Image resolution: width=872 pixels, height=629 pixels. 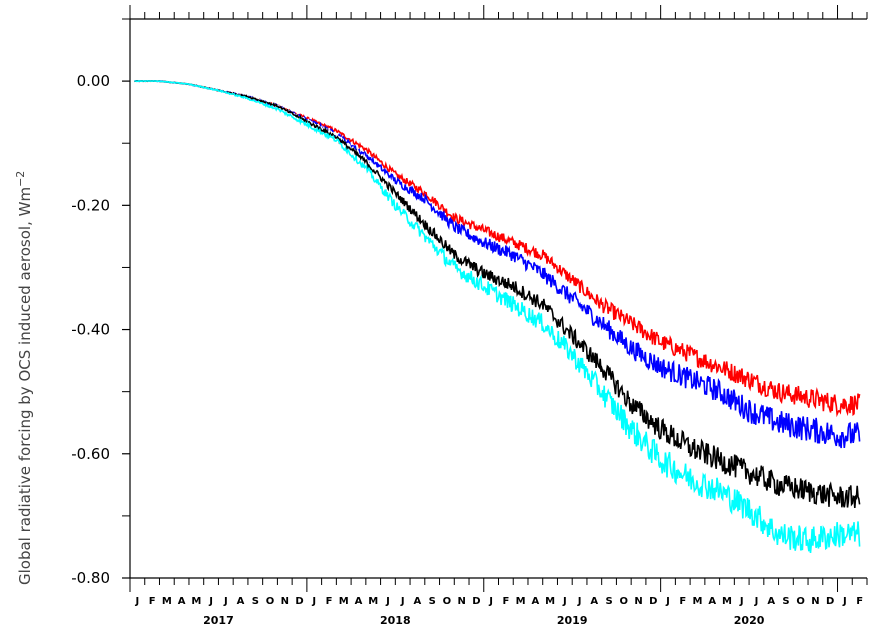 What do you see at coordinates (218, 620) in the screenshot?
I see `year-label: 2017` at bounding box center [218, 620].